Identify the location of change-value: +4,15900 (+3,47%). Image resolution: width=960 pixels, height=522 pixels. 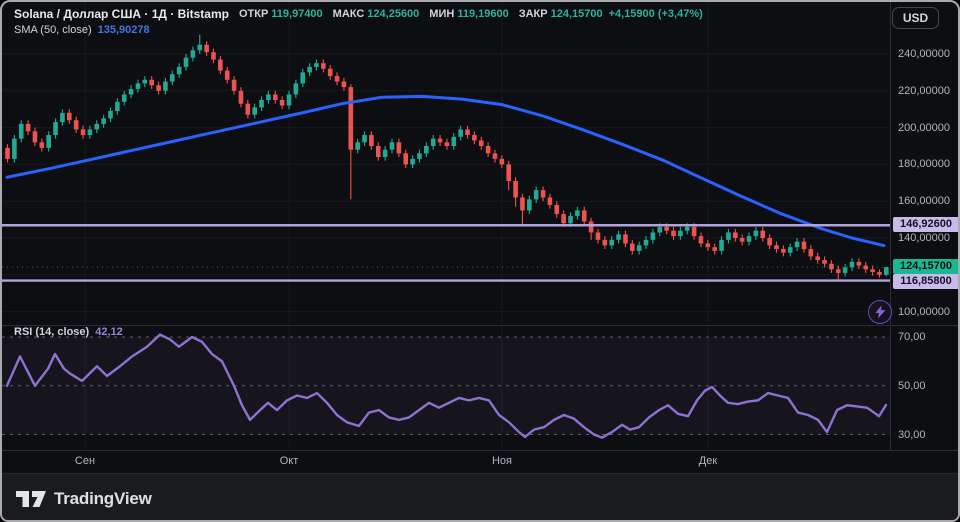
(655, 14).